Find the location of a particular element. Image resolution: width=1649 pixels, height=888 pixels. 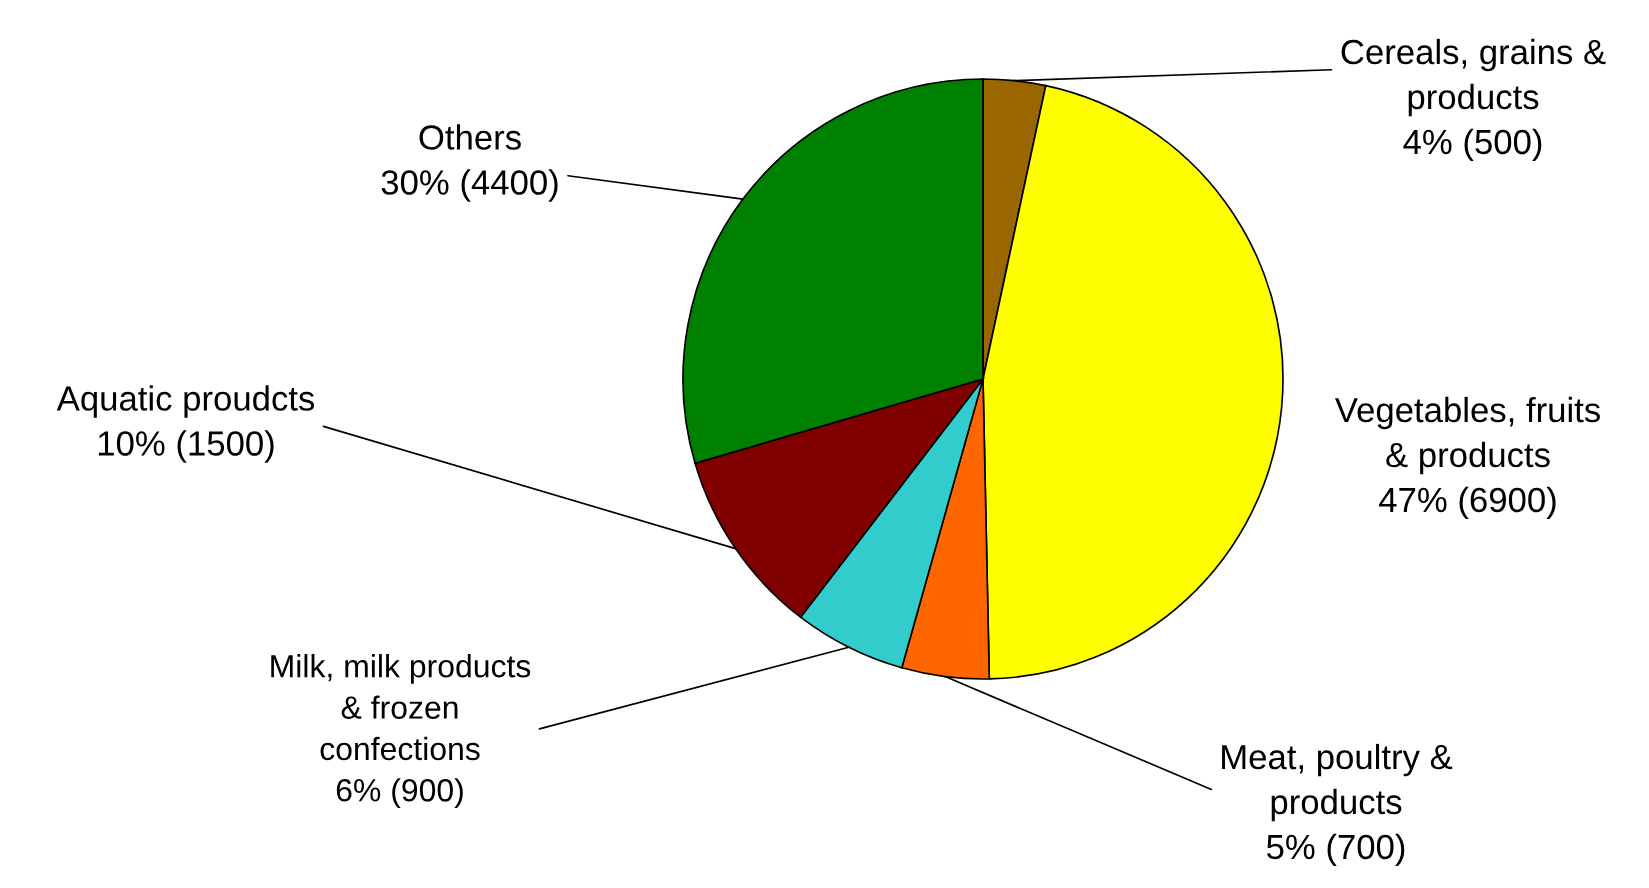

slice-label: Milk, milk products & frozen confections is located at coordinates (401, 707).